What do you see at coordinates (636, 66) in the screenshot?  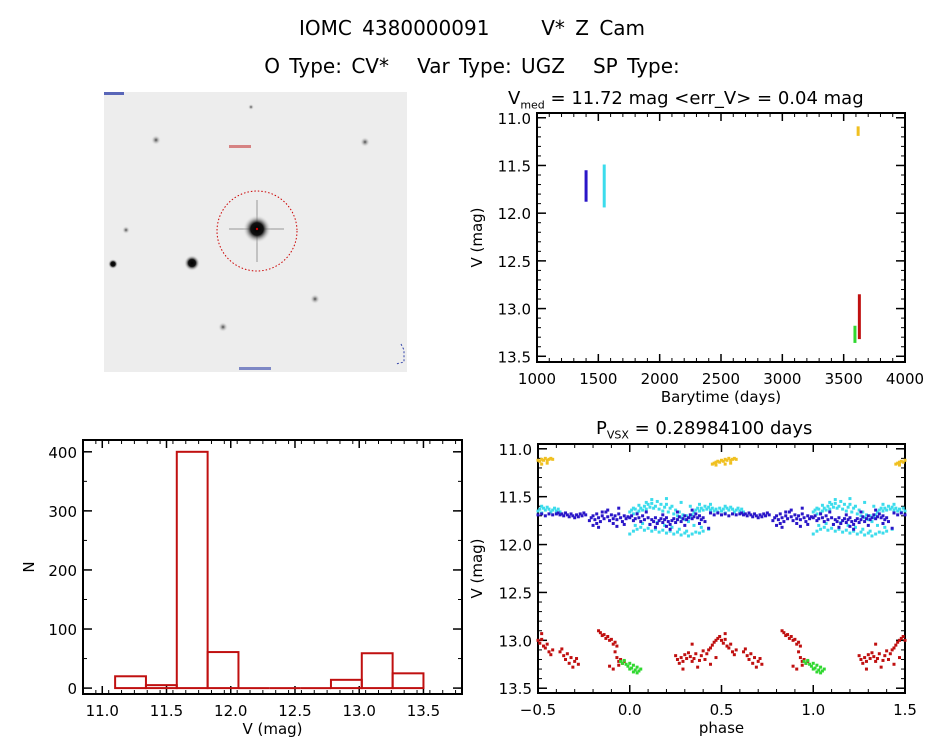 I see `spectral-type: SP Type:` at bounding box center [636, 66].